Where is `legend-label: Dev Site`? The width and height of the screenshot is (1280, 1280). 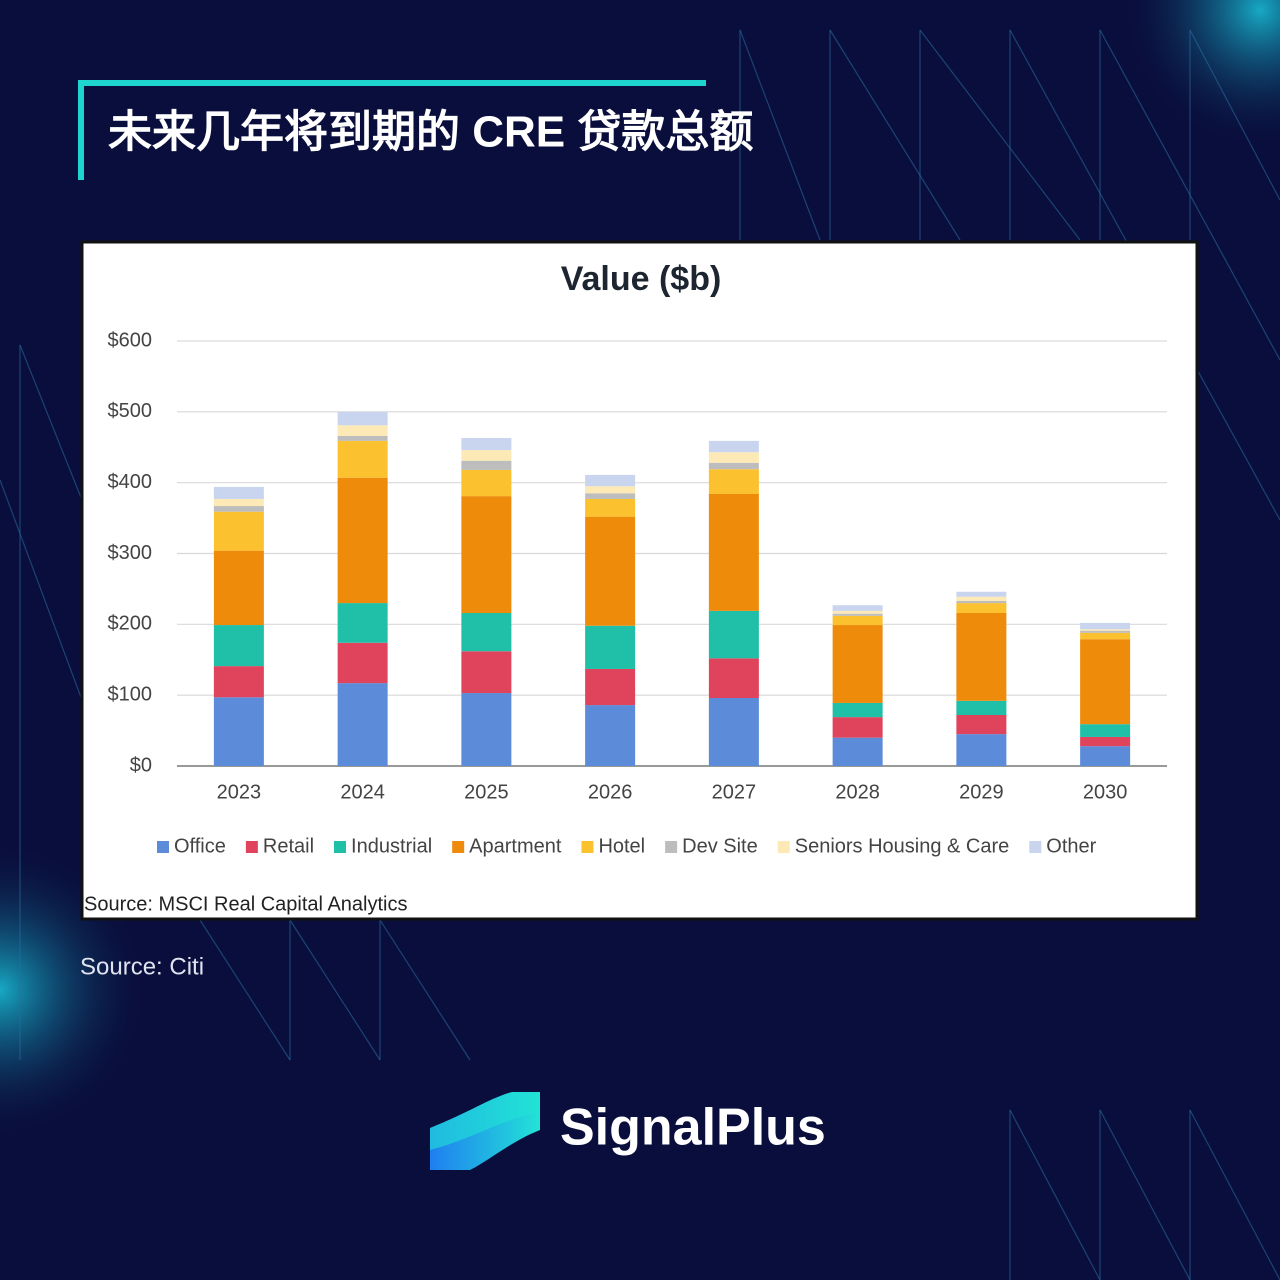
legend-label: Dev Site is located at coordinates (720, 846).